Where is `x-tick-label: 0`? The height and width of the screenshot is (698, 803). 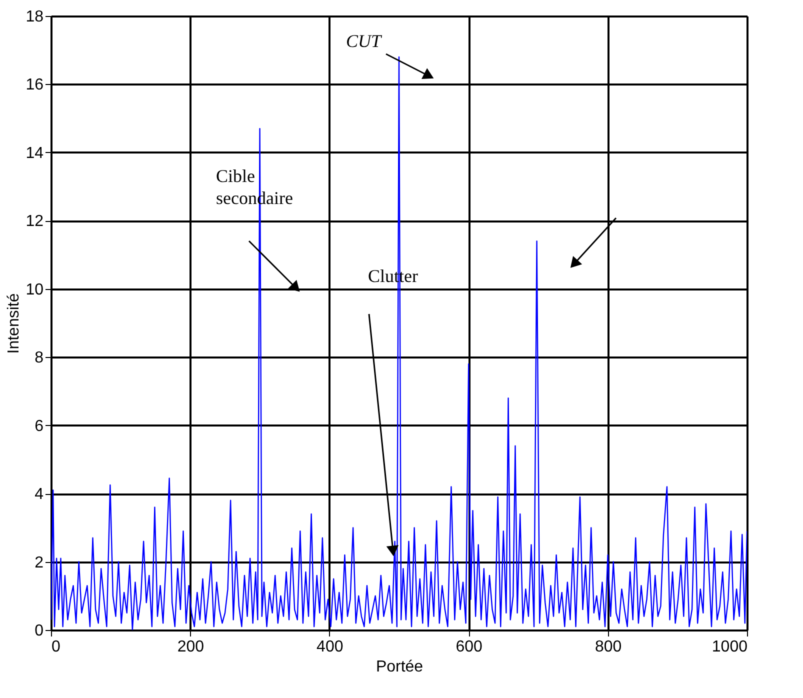
x-tick-label: 0 is located at coordinates (56, 647).